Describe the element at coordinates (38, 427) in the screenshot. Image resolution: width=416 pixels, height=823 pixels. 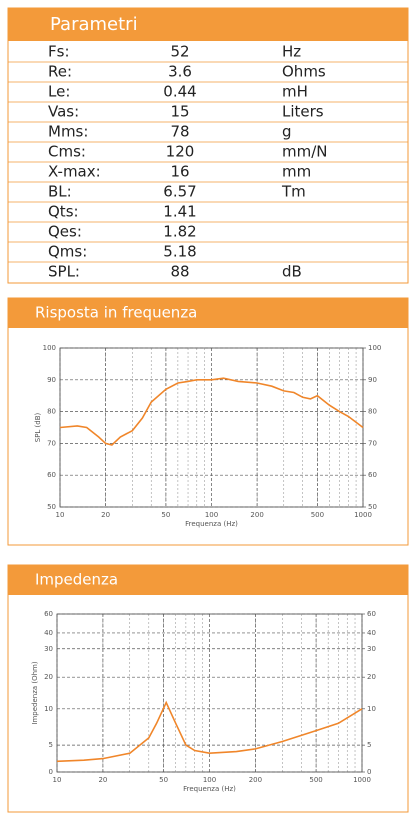
I see `y-axis-label: SPL (dB)` at that location.